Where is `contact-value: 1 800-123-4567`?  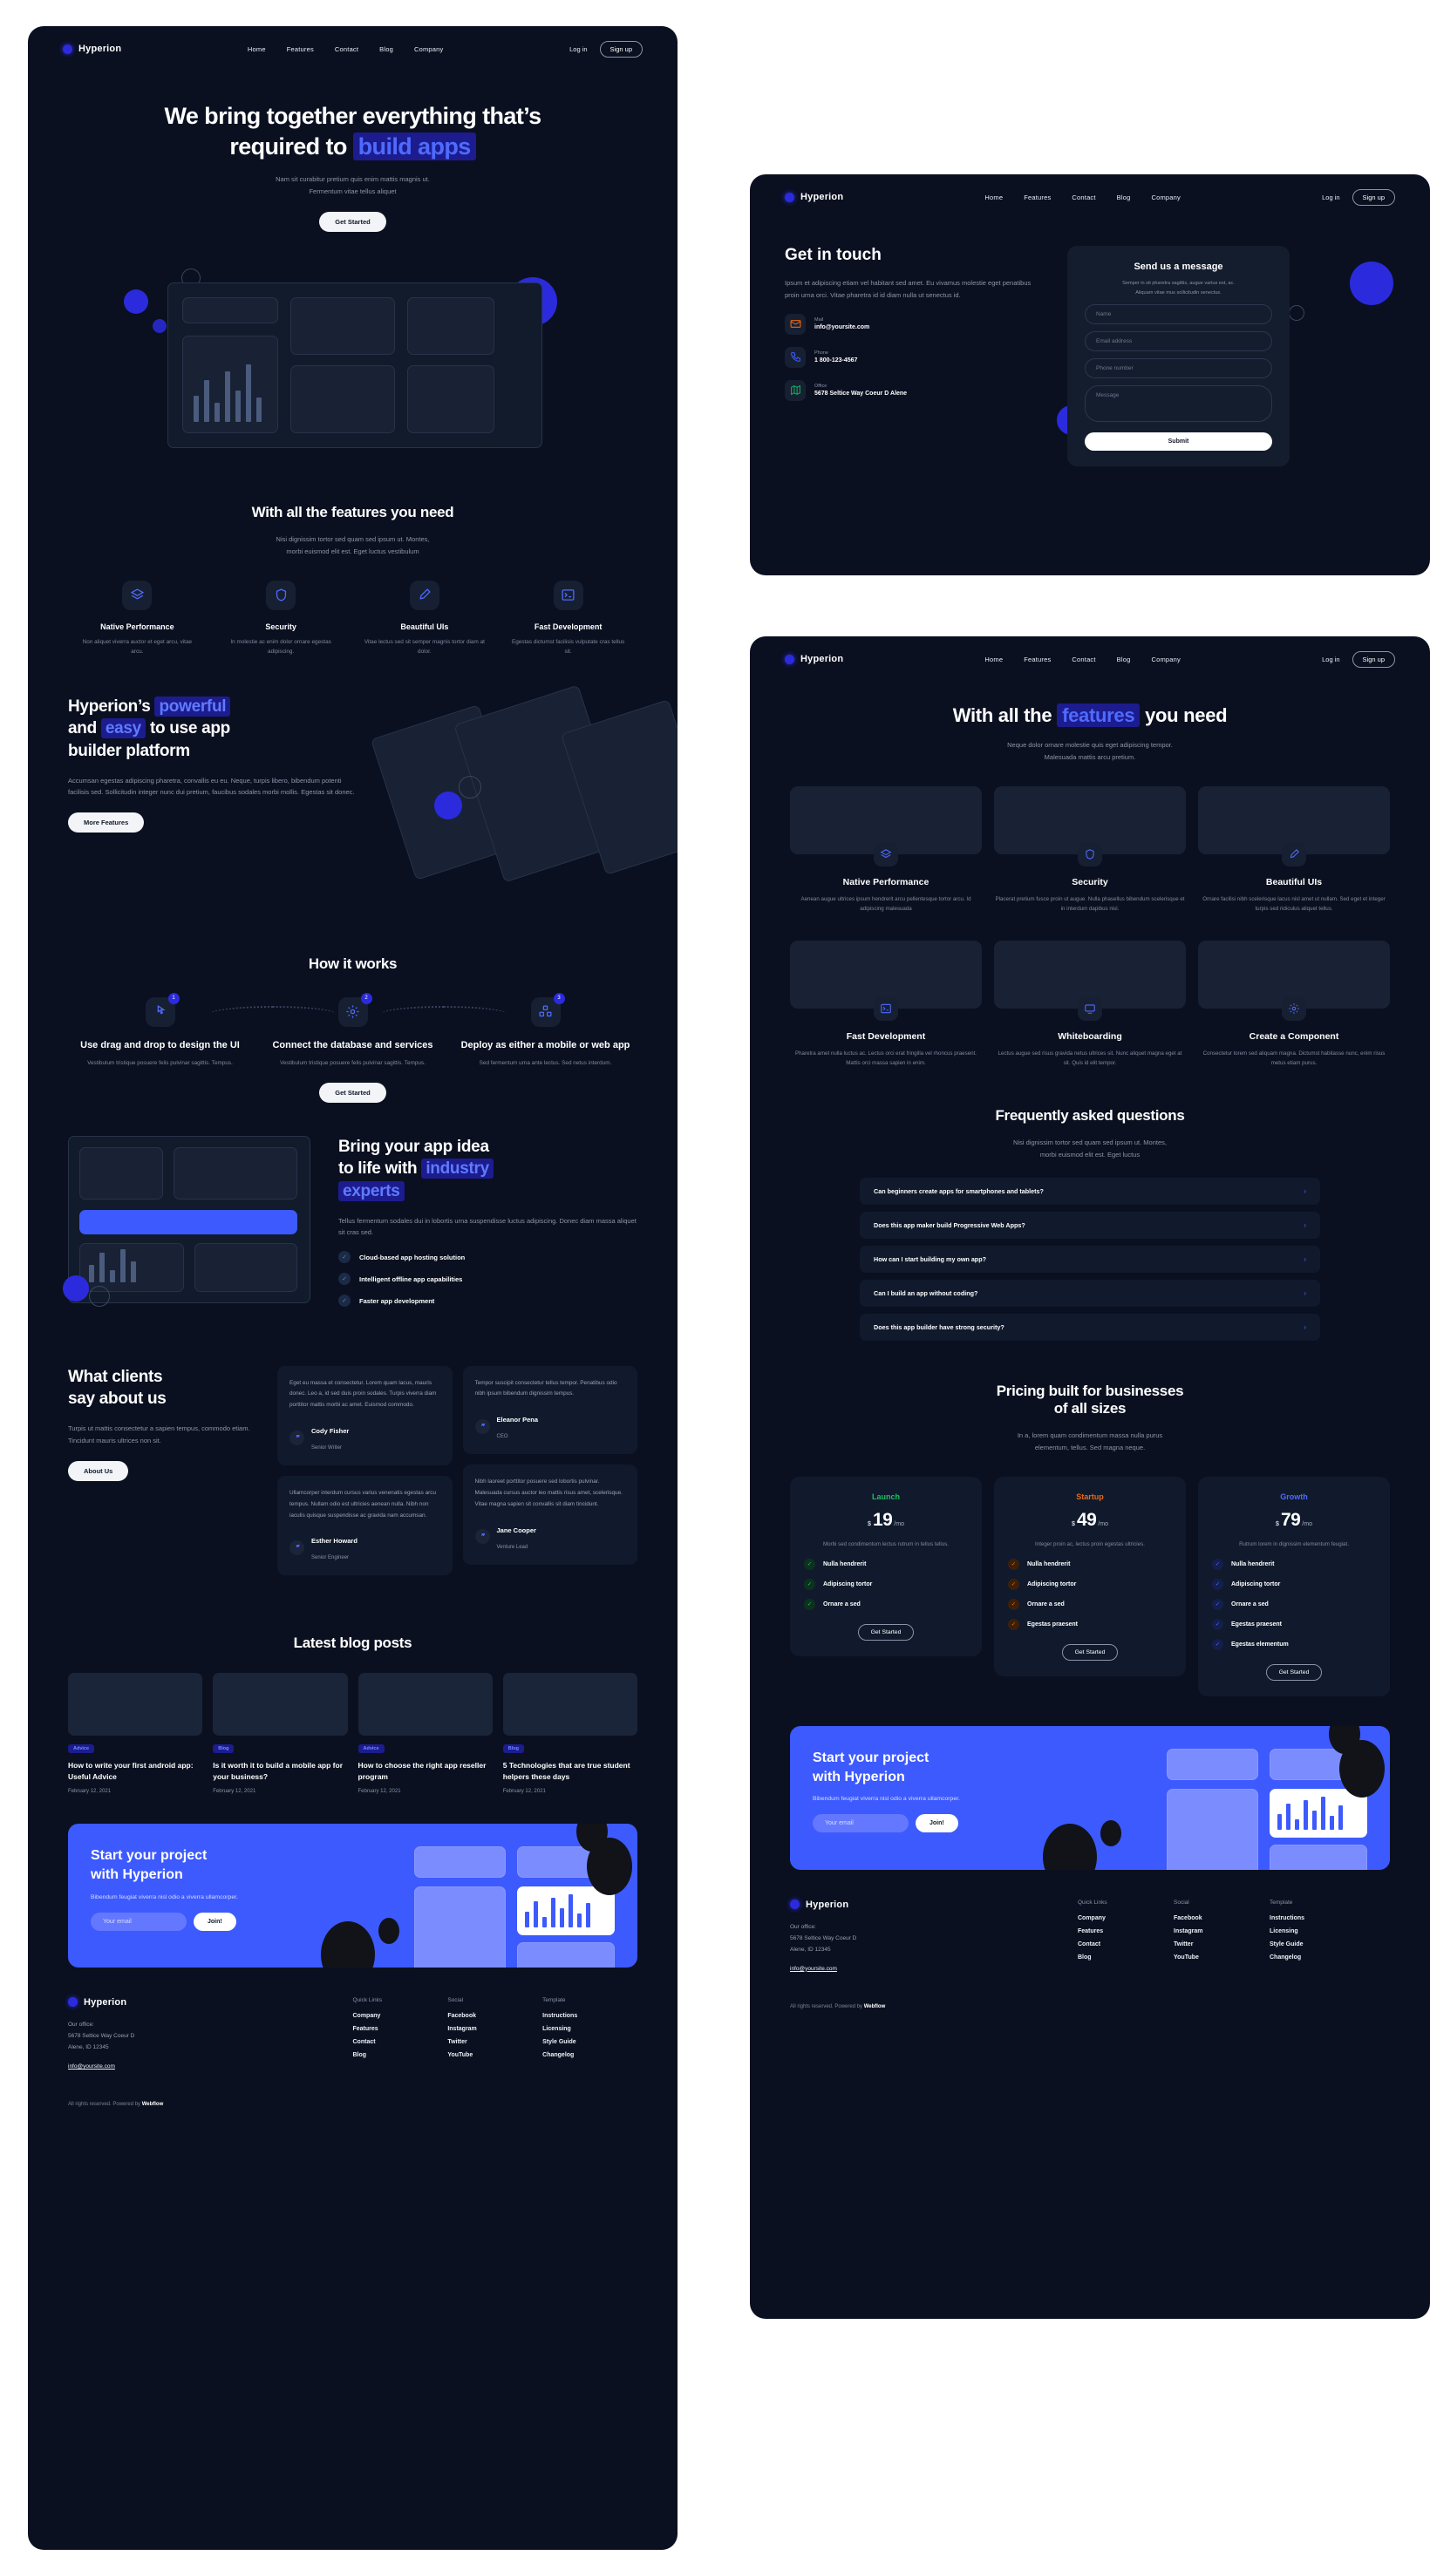
contact-value: 1 800-123-4567 is located at coordinates (836, 361).